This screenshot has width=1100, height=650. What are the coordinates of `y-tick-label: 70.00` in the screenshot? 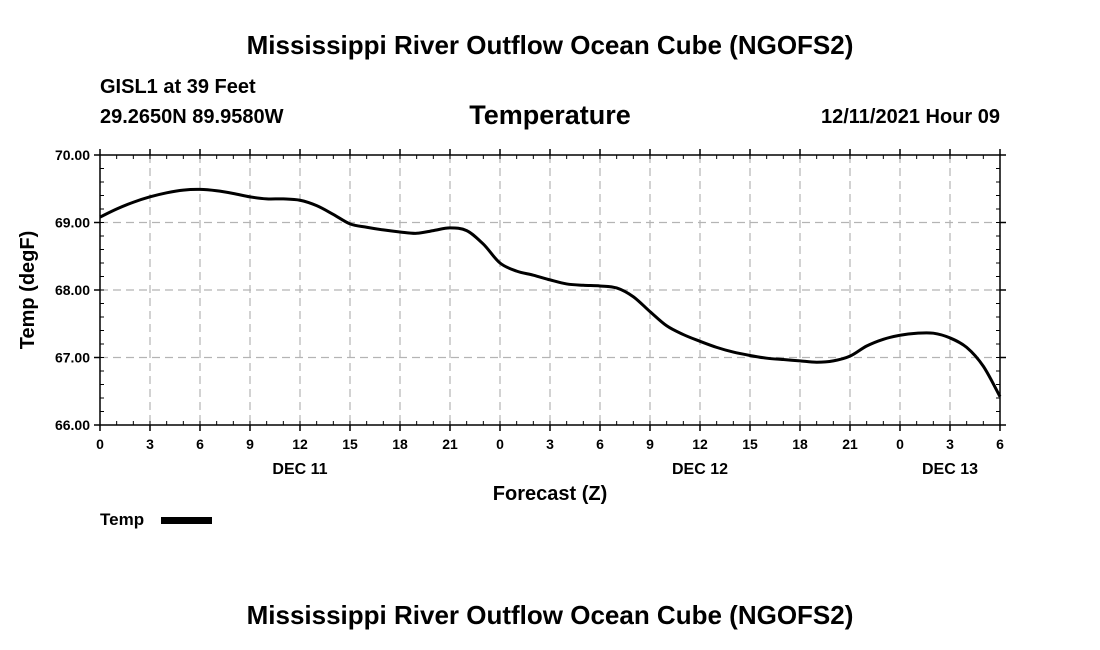 It's located at (72, 155).